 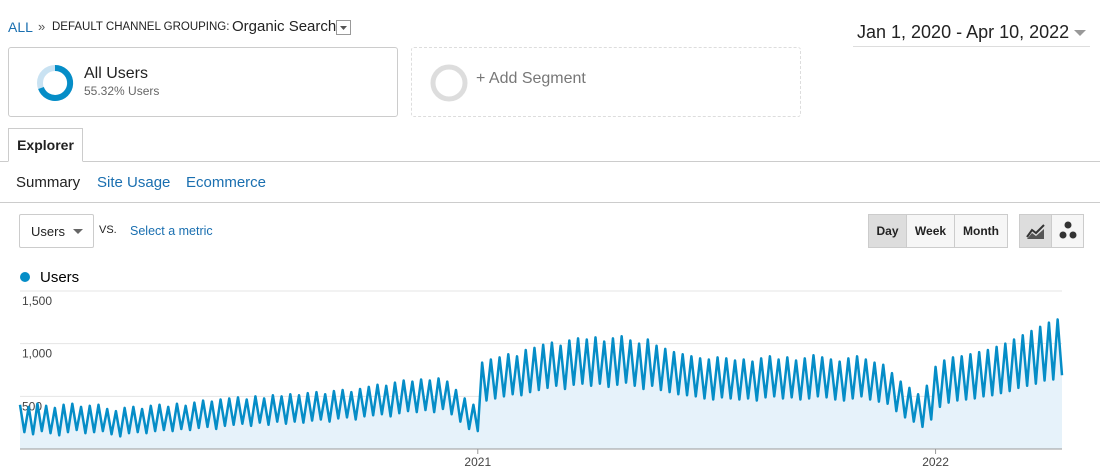 I want to click on period-button: Day, so click(x=887, y=231).